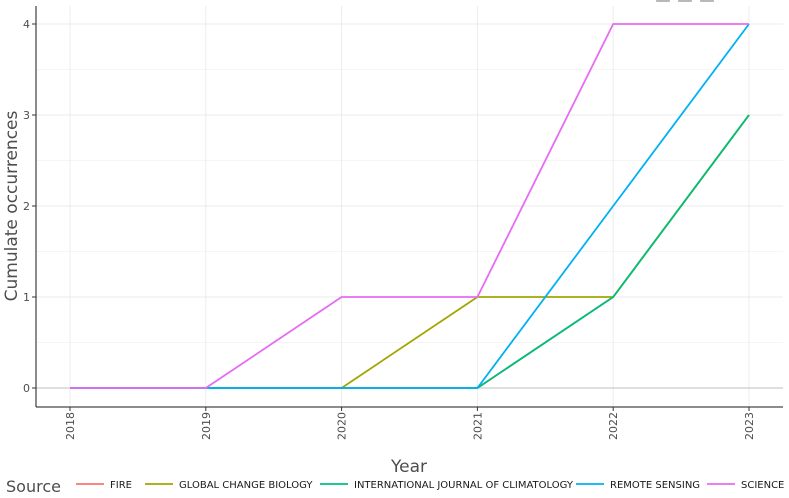  I want to click on x-tick-label: 2021, so click(477, 426).